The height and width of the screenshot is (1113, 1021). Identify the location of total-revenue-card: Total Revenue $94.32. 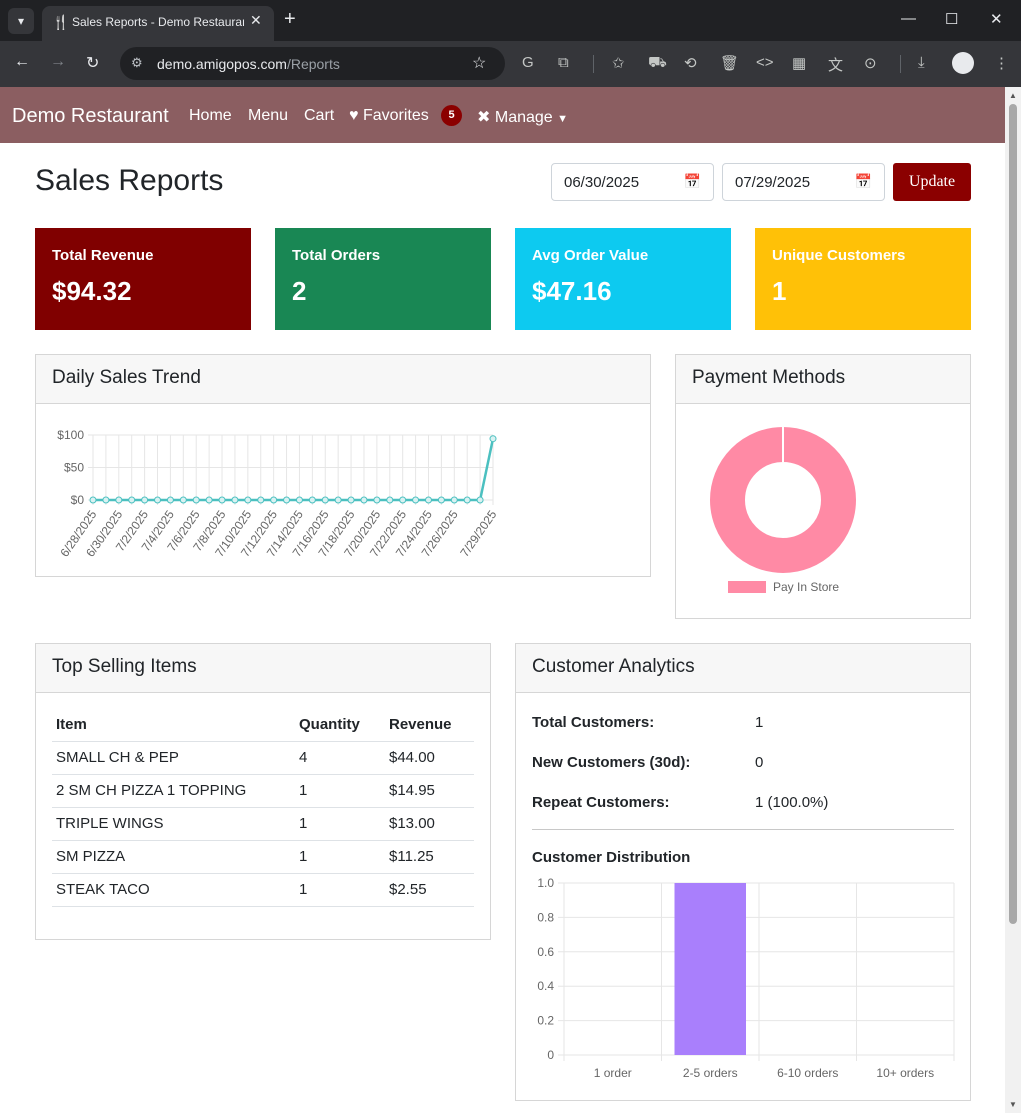
(143, 279).